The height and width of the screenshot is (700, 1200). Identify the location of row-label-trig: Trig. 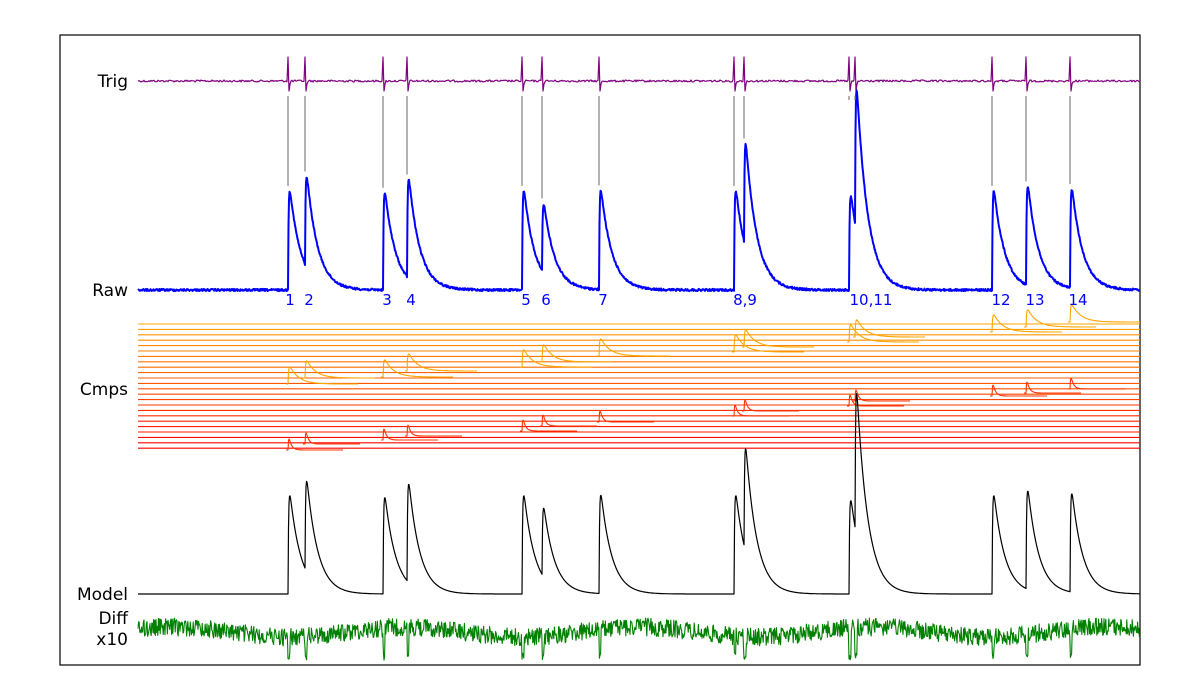
(112, 82).